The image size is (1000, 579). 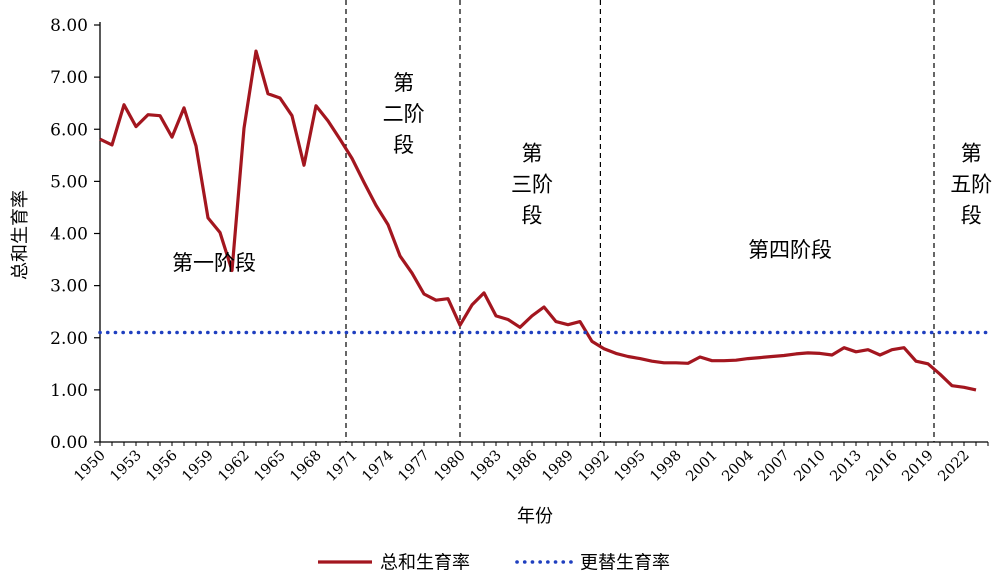 What do you see at coordinates (737, 466) in the screenshot?
I see `x-tick-label: 2004` at bounding box center [737, 466].